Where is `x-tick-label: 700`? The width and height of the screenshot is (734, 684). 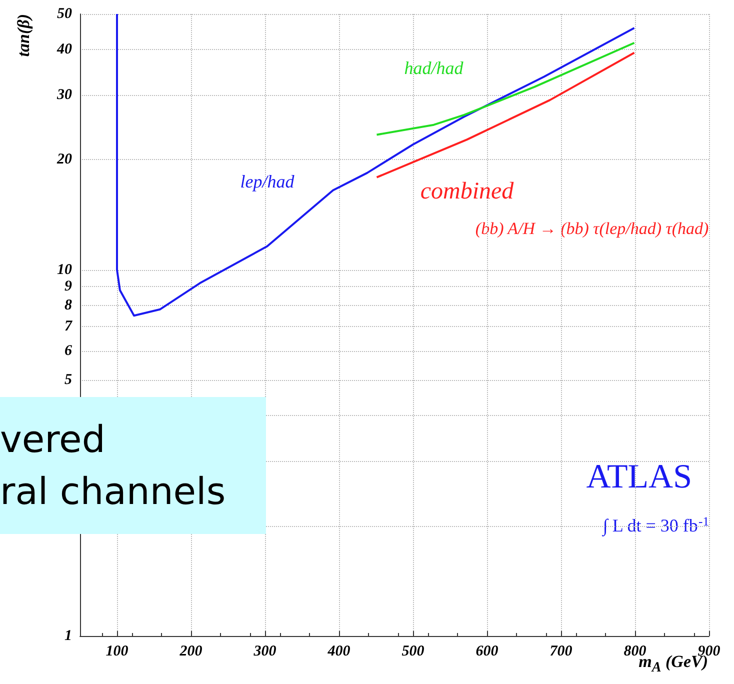
x-tick-label: 700 is located at coordinates (561, 652).